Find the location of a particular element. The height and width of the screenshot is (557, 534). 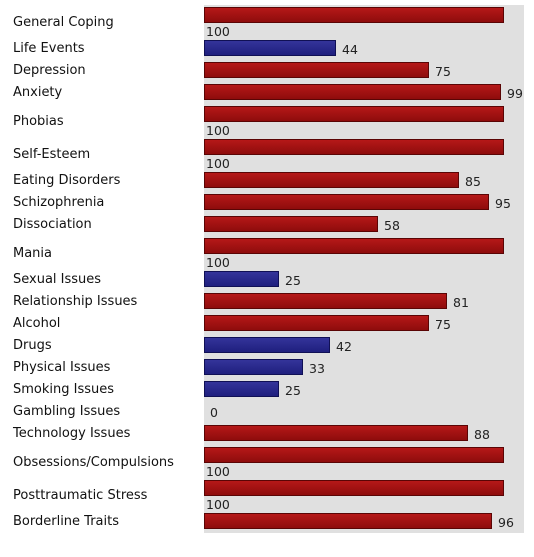

bar-row: Anxiety 99 is located at coordinates (267, 93).